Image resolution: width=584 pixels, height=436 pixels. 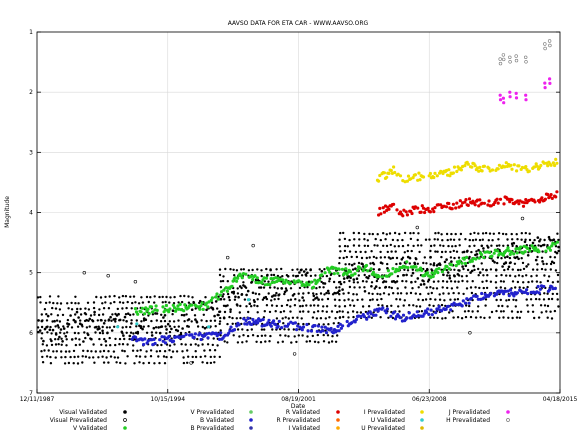 I want to click on legend-marker, so click(x=125, y=428).